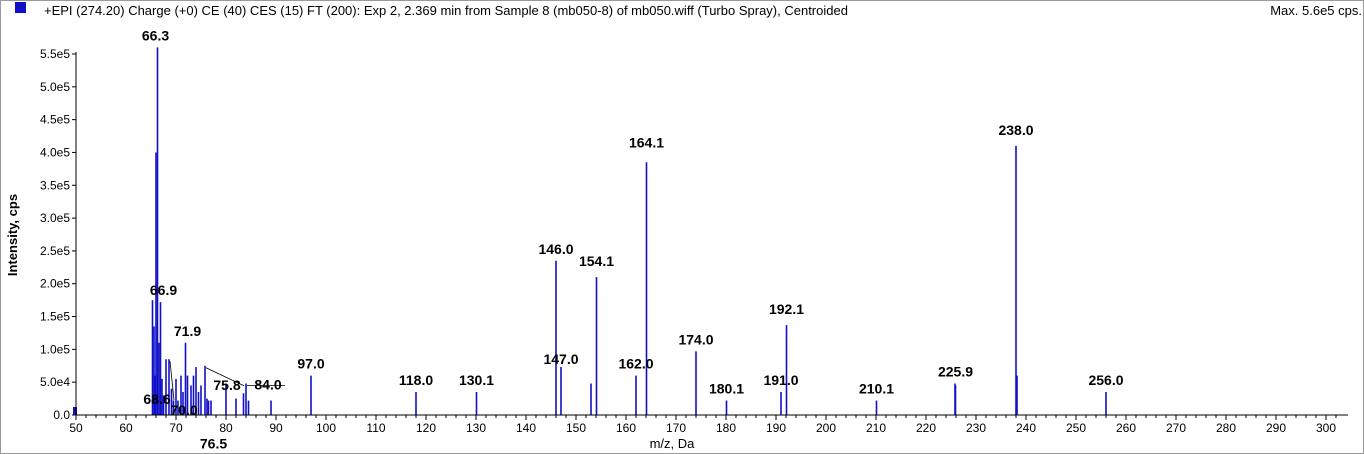  What do you see at coordinates (55, 284) in the screenshot?
I see `y-tick-label: 2.0e5` at bounding box center [55, 284].